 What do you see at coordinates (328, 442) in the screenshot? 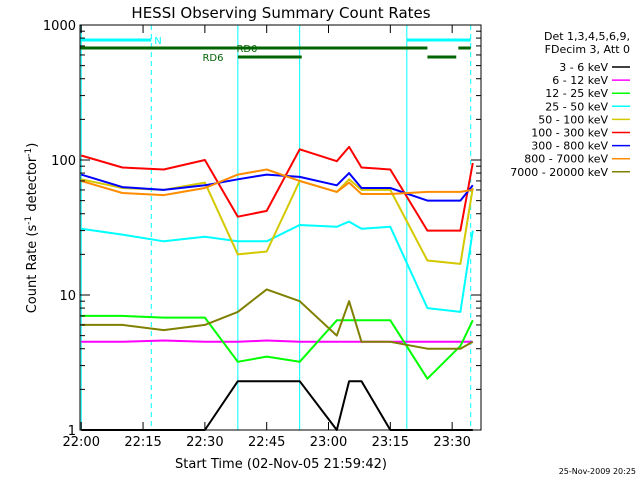
I see `x-tick-label-4: 23:00` at bounding box center [328, 442].